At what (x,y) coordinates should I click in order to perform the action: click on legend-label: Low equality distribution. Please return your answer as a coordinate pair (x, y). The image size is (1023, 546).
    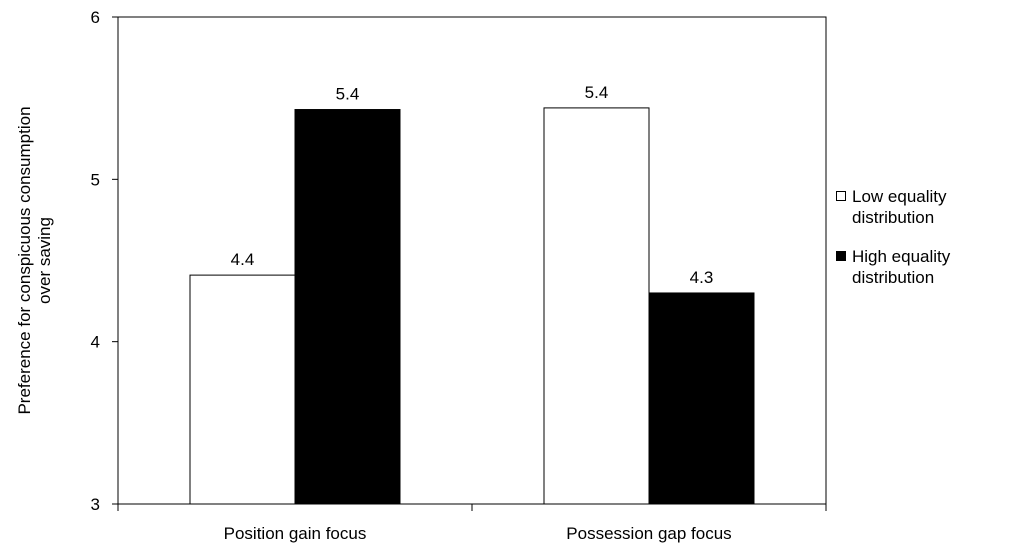
    Looking at the image, I should click on (899, 207).